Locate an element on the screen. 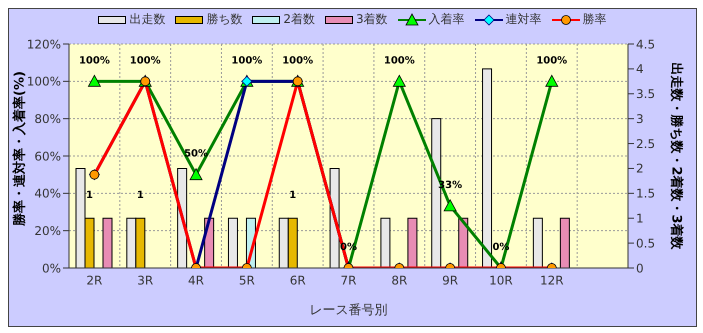 This screenshot has height=333, width=703. y2-tick-label: 1 is located at coordinates (640, 218).